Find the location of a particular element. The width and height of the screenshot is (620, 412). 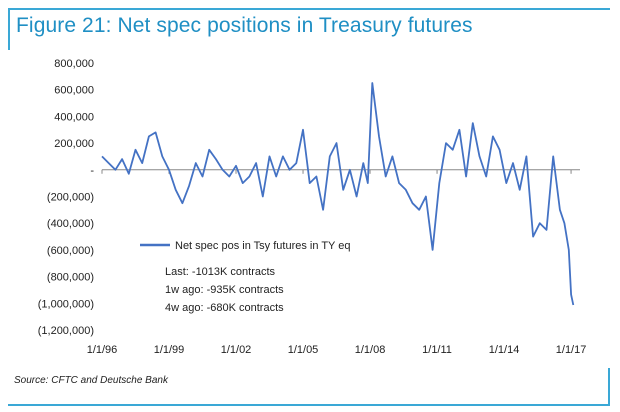

y-tick-label: (600,000) is located at coordinates (70, 251).